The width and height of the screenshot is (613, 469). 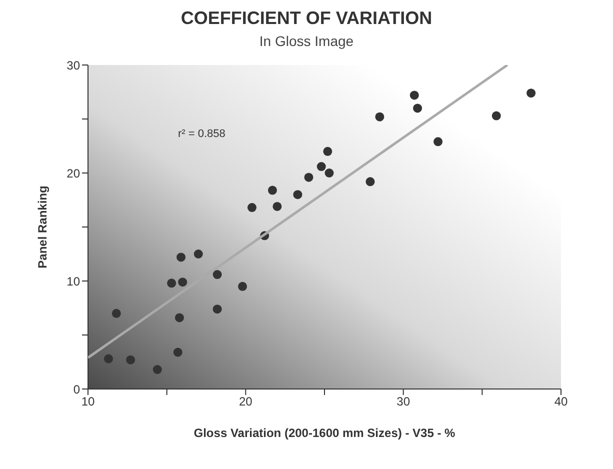 What do you see at coordinates (306, 41) in the screenshot?
I see `chart-subtitle: In Gloss Image` at bounding box center [306, 41].